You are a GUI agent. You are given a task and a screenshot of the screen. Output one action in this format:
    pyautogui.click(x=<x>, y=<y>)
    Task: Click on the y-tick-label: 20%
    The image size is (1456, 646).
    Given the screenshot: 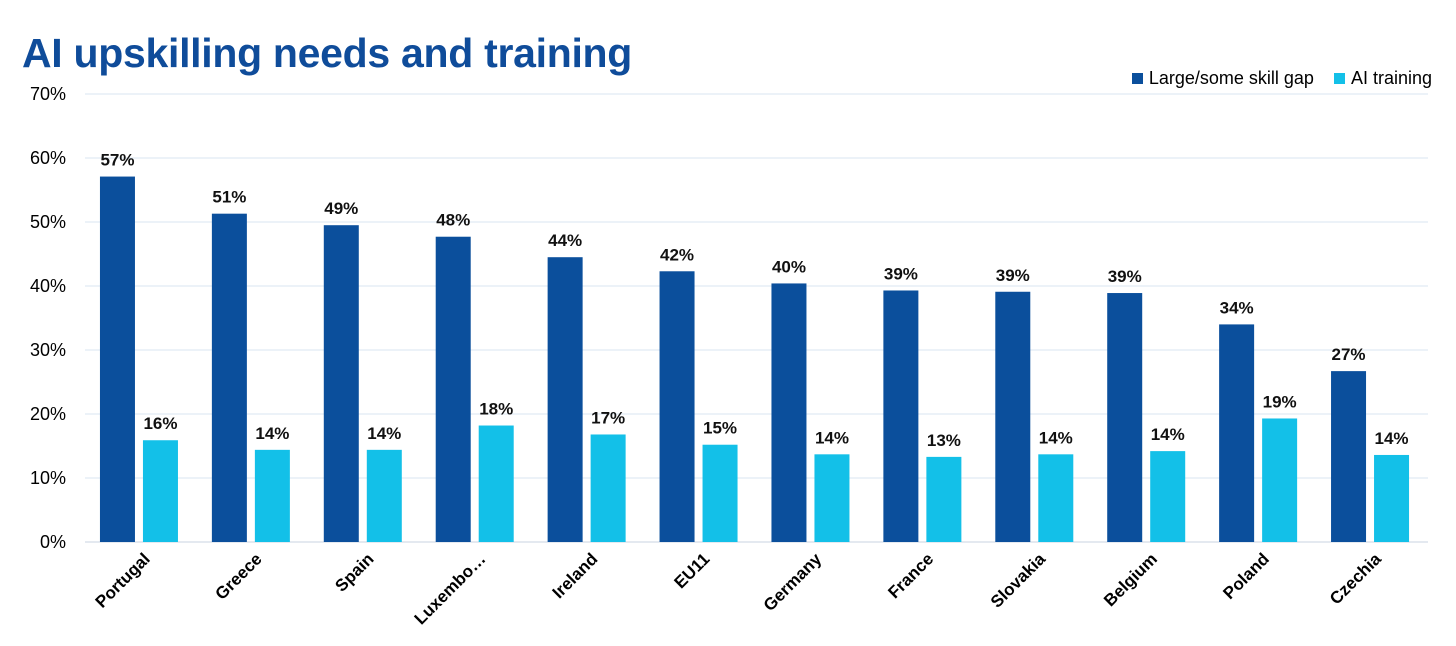 What is the action you would take?
    pyautogui.click(x=48, y=414)
    